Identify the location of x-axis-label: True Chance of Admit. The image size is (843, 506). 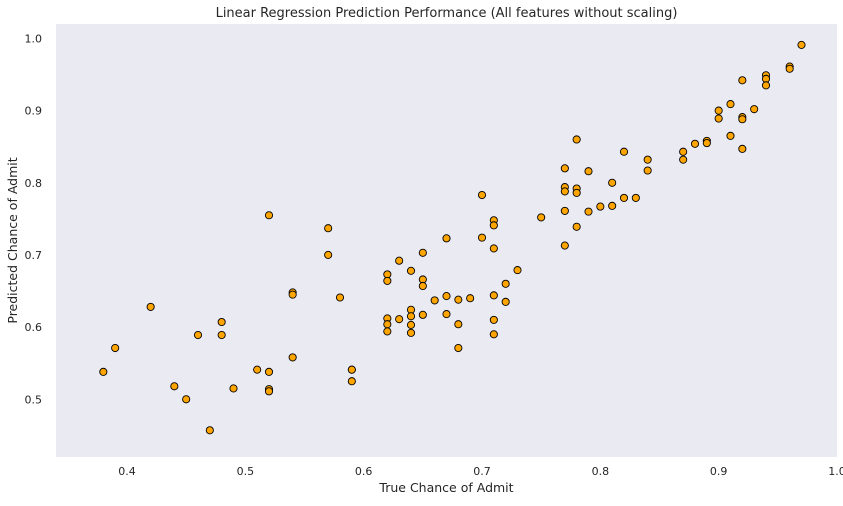
(445, 487).